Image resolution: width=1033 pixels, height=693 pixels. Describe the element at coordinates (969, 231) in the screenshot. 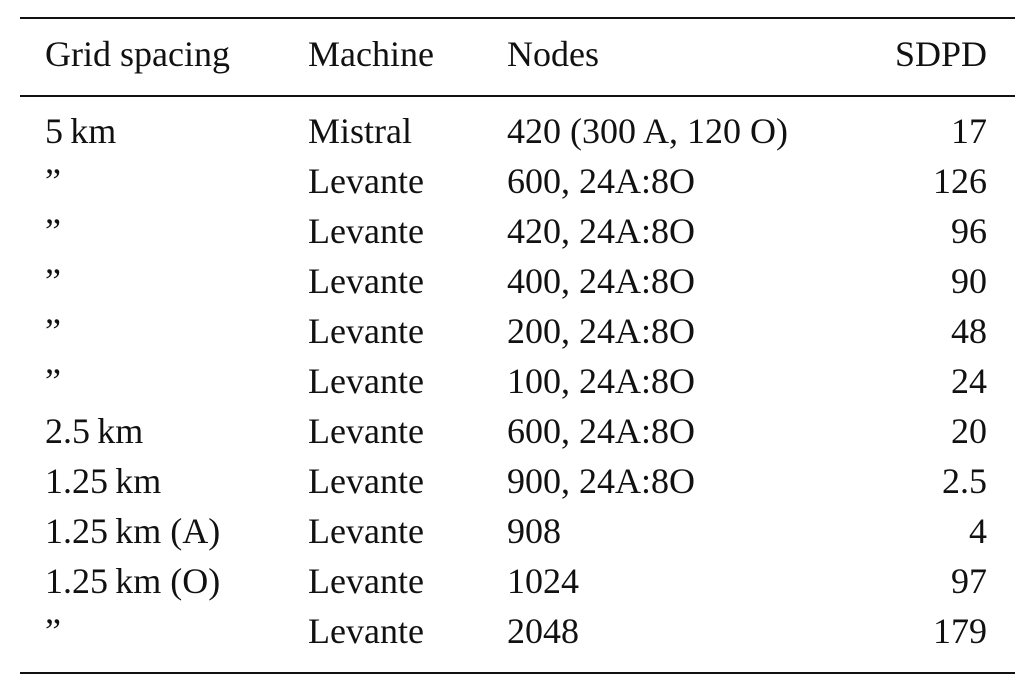

I see `table-cell: 96` at that location.